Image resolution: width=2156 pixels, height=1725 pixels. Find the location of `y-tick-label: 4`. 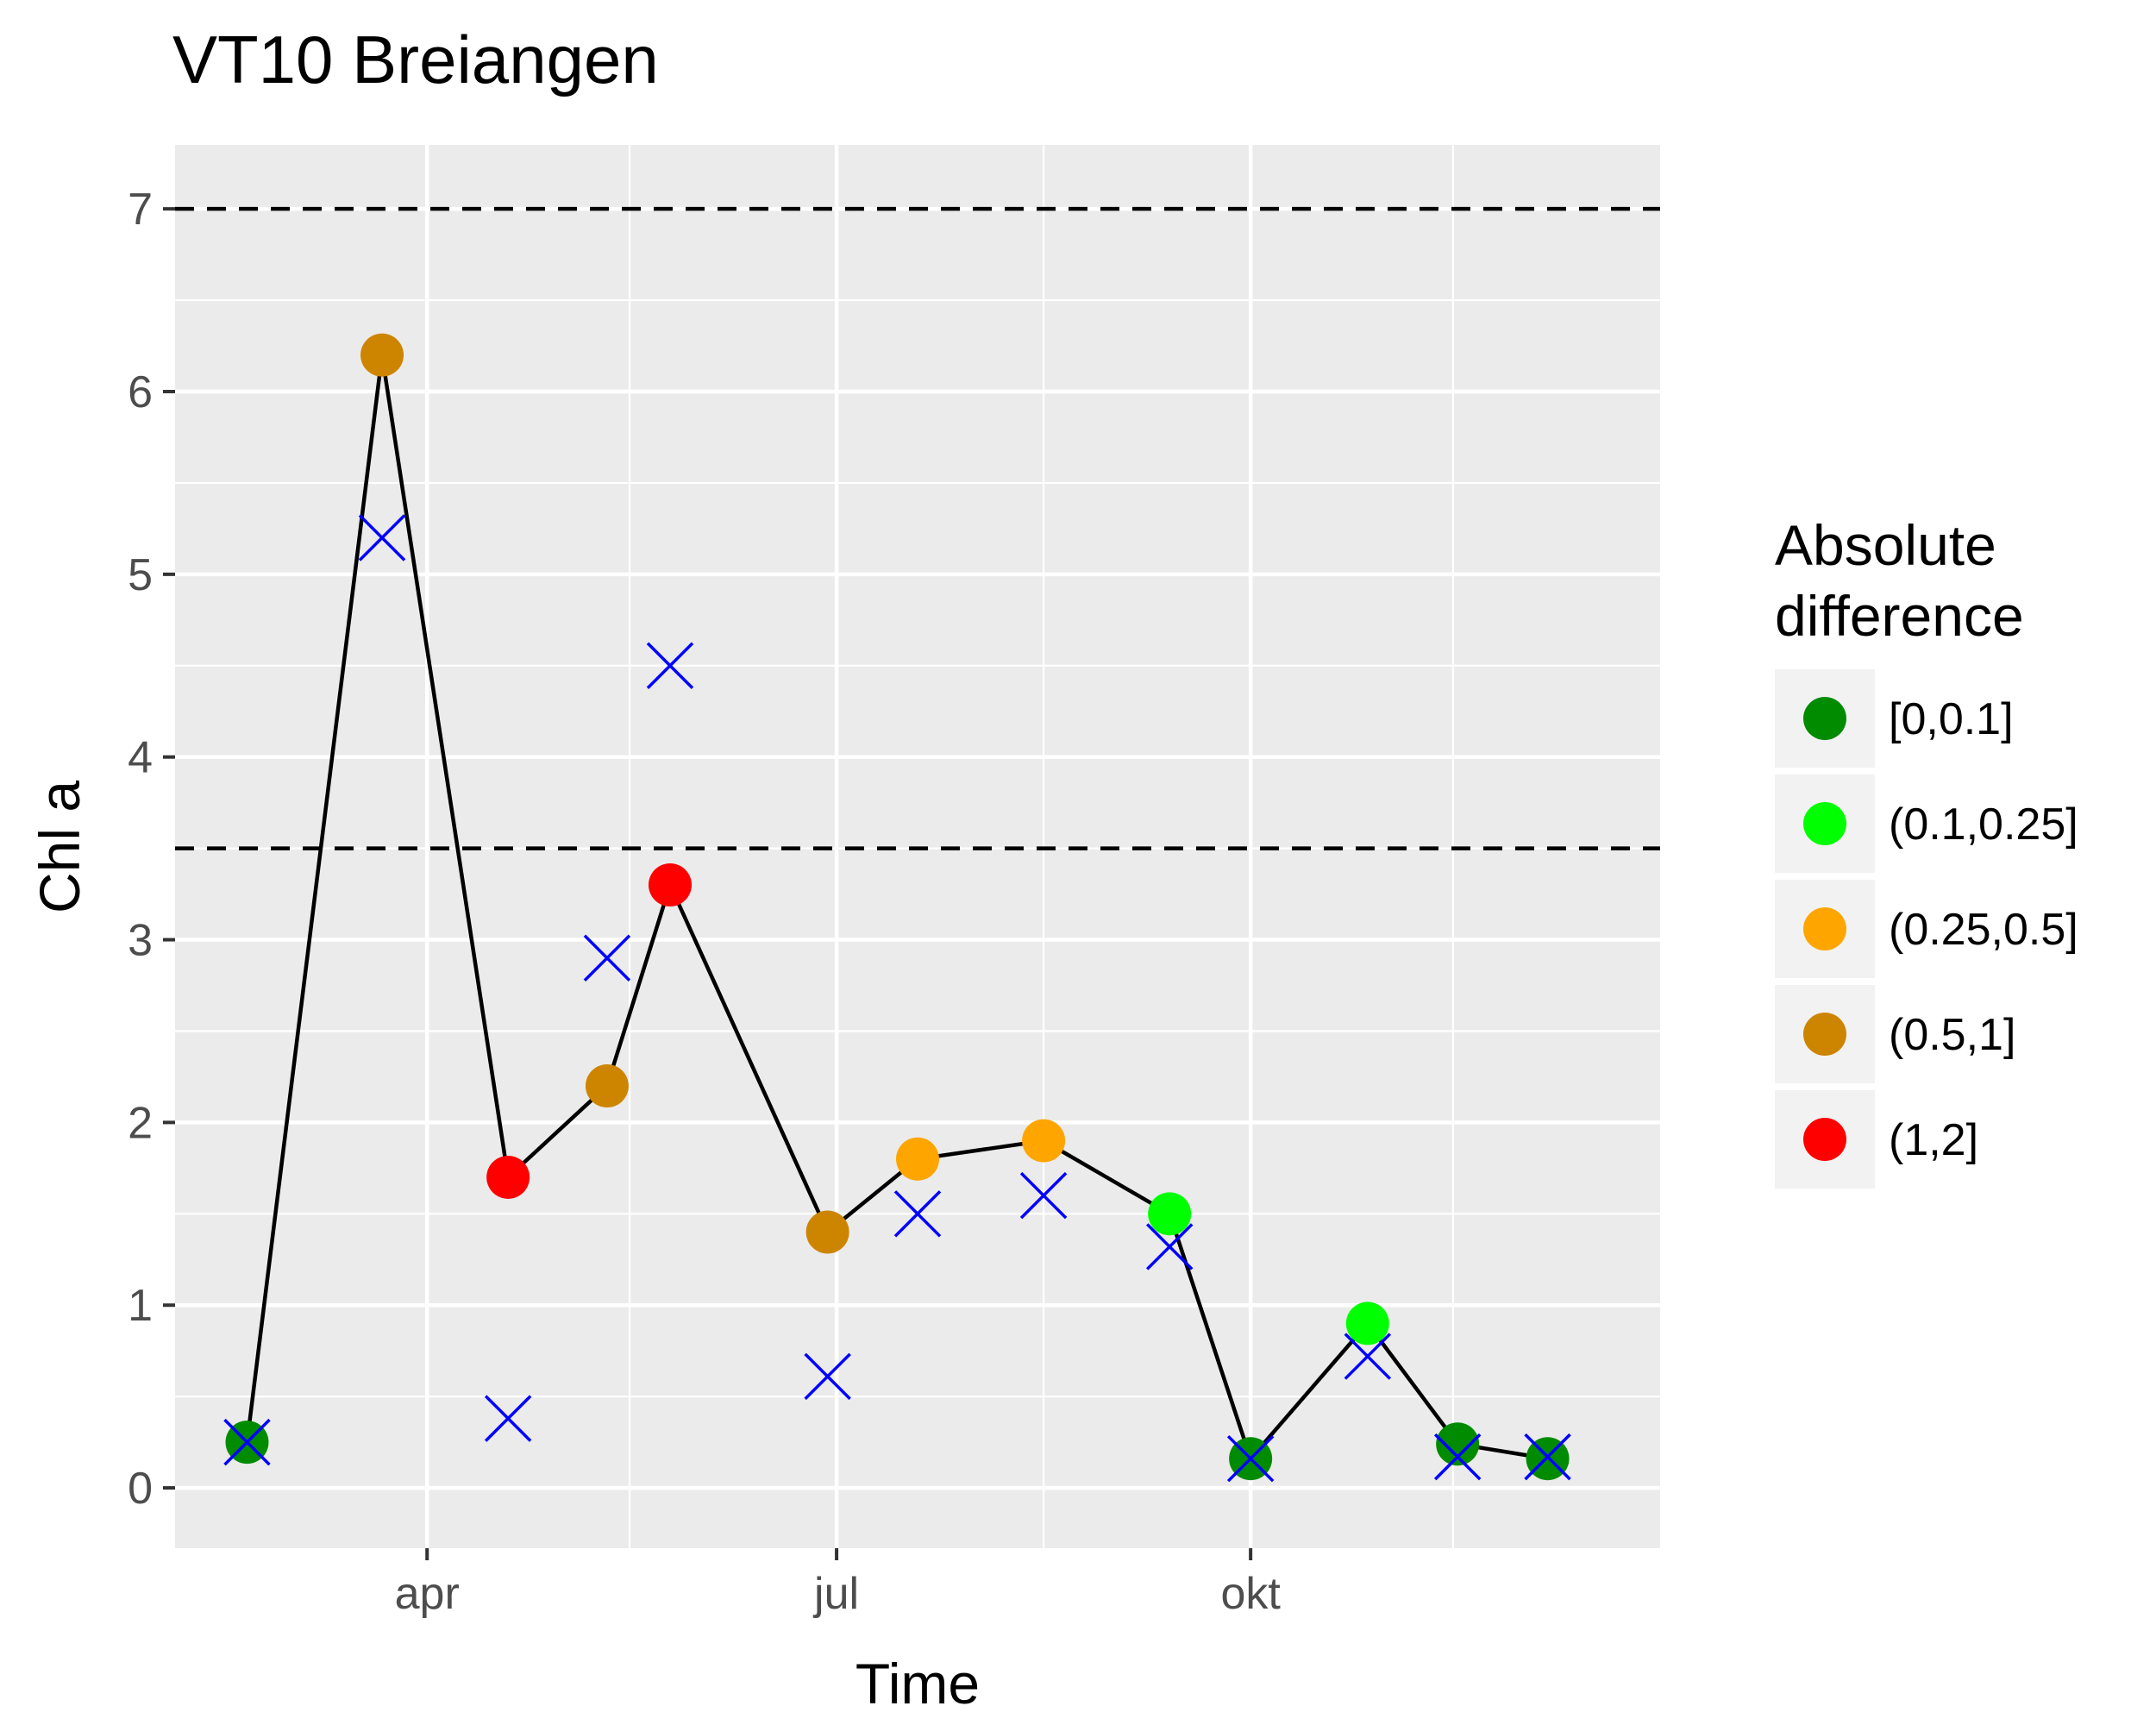

y-tick-label: 4 is located at coordinates (140, 758).